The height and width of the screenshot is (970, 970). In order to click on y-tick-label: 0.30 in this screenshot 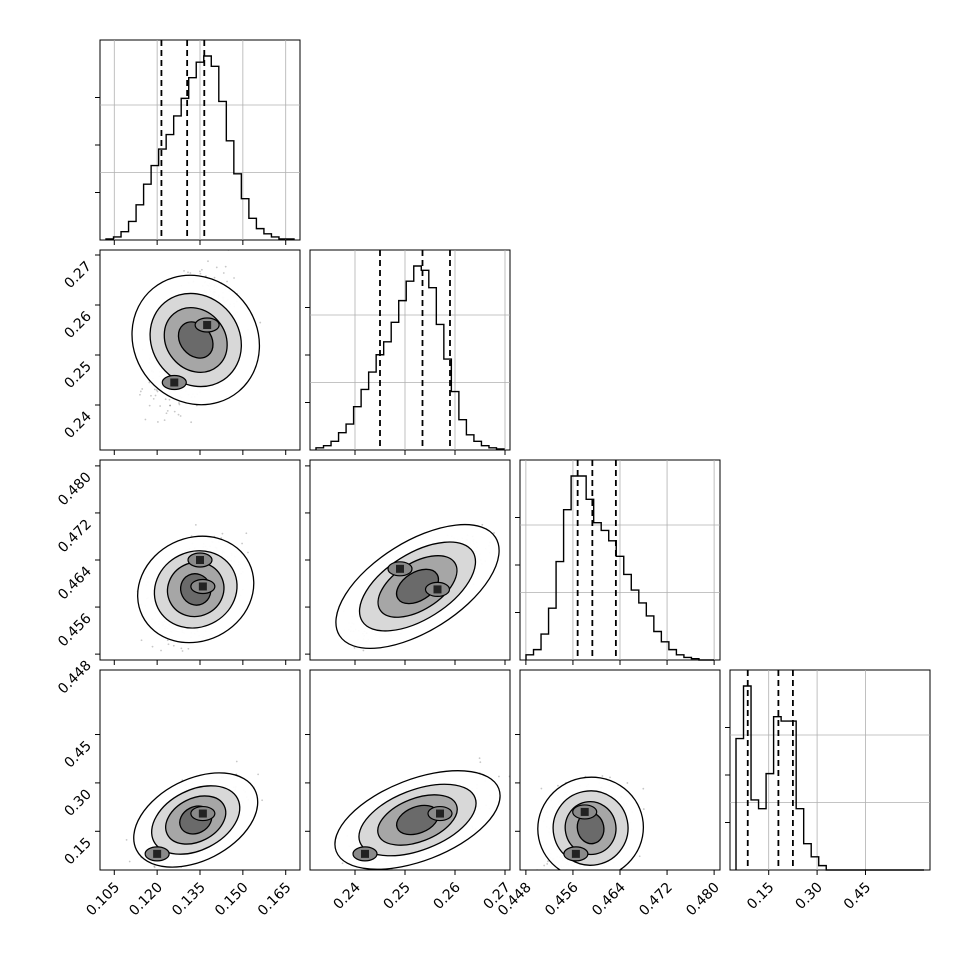, I will do `click(77, 802)`.